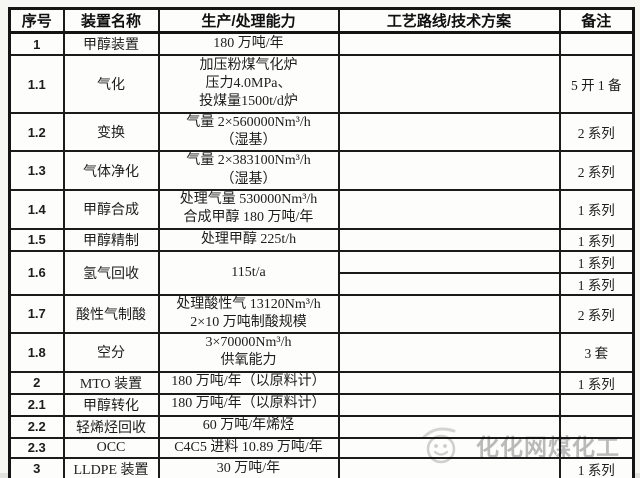 This screenshot has width=640, height=478. What do you see at coordinates (36, 447) in the screenshot?
I see `serial-no-cell: 2.3` at bounding box center [36, 447].